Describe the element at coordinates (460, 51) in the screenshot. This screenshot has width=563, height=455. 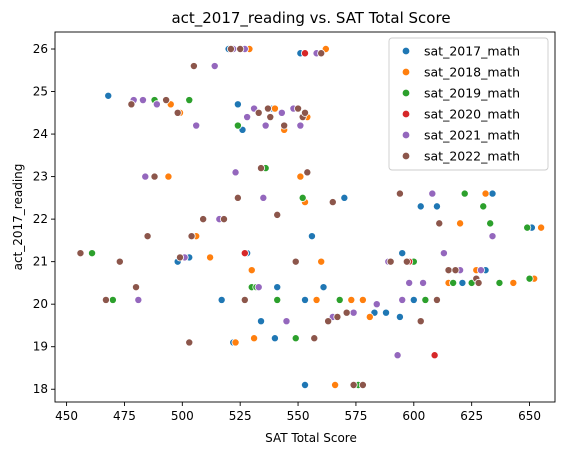
I see `legend-item: sat_2017_math` at that location.